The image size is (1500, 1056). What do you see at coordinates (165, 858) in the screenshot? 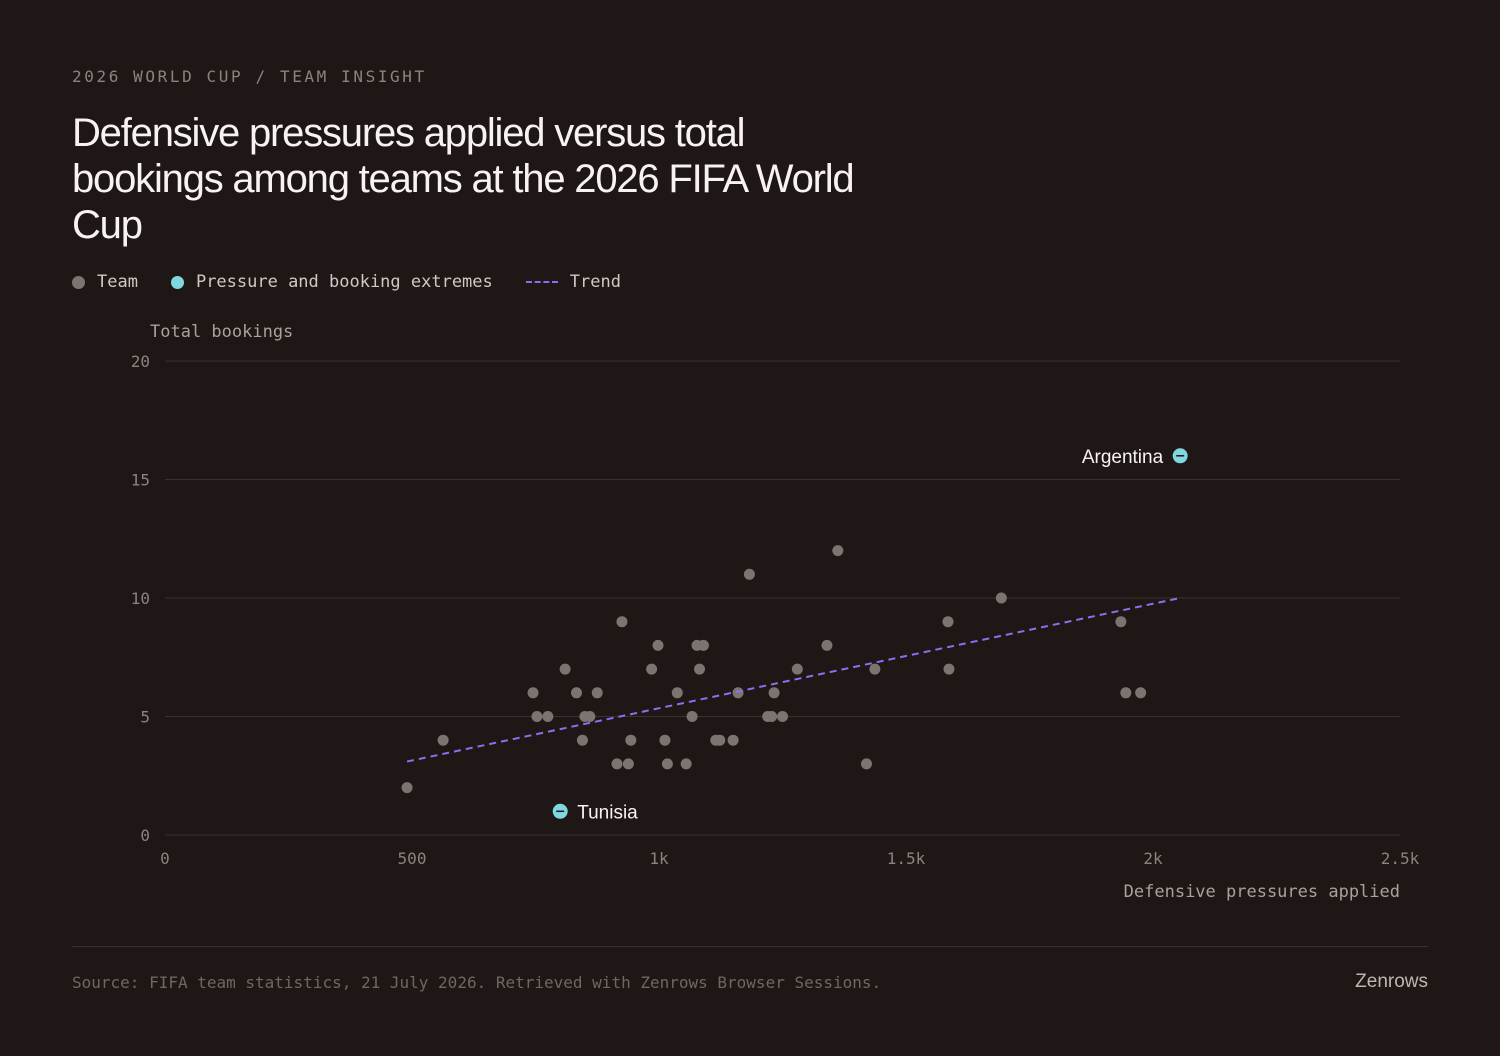
I see `x-tick-label: 0` at bounding box center [165, 858].